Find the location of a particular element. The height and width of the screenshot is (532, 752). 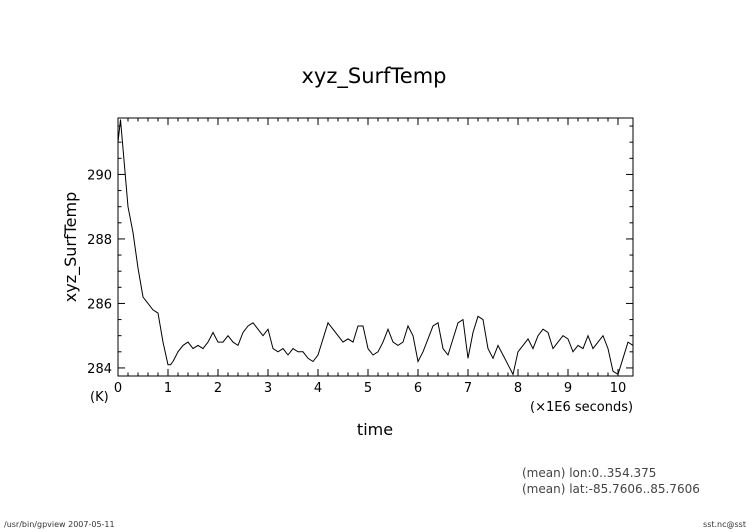

x-axis-label: time is located at coordinates (375, 429).